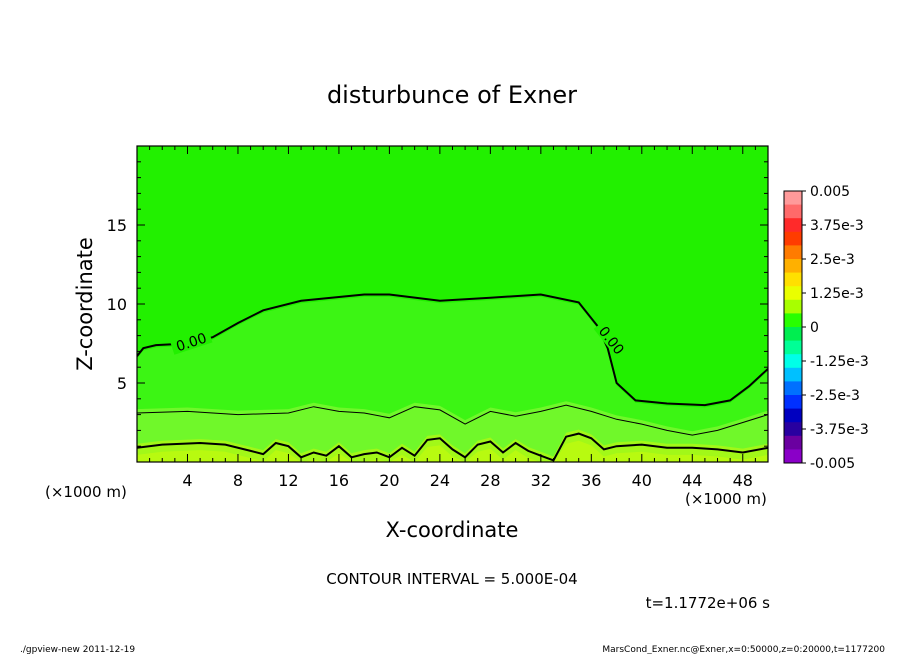  What do you see at coordinates (830, 192) in the screenshot?
I see `colorbar-label: 0.005` at bounding box center [830, 192].